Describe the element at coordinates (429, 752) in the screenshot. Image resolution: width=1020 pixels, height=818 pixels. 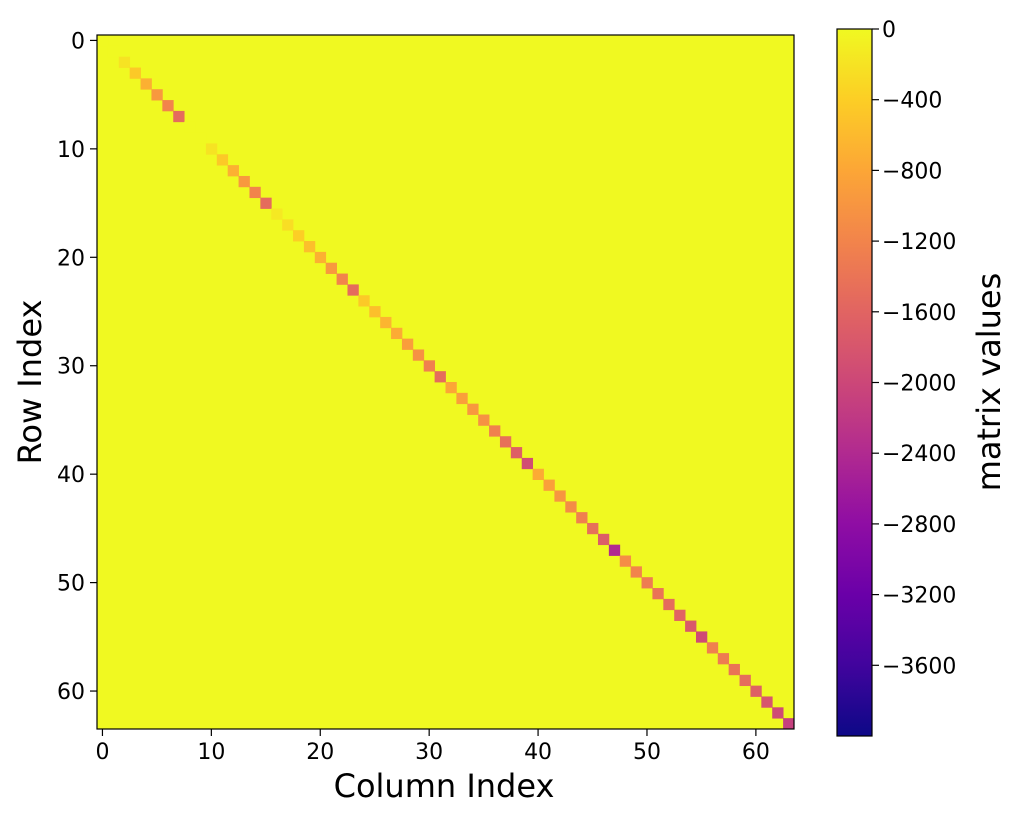
I see `x-tick-label: 30` at that location.